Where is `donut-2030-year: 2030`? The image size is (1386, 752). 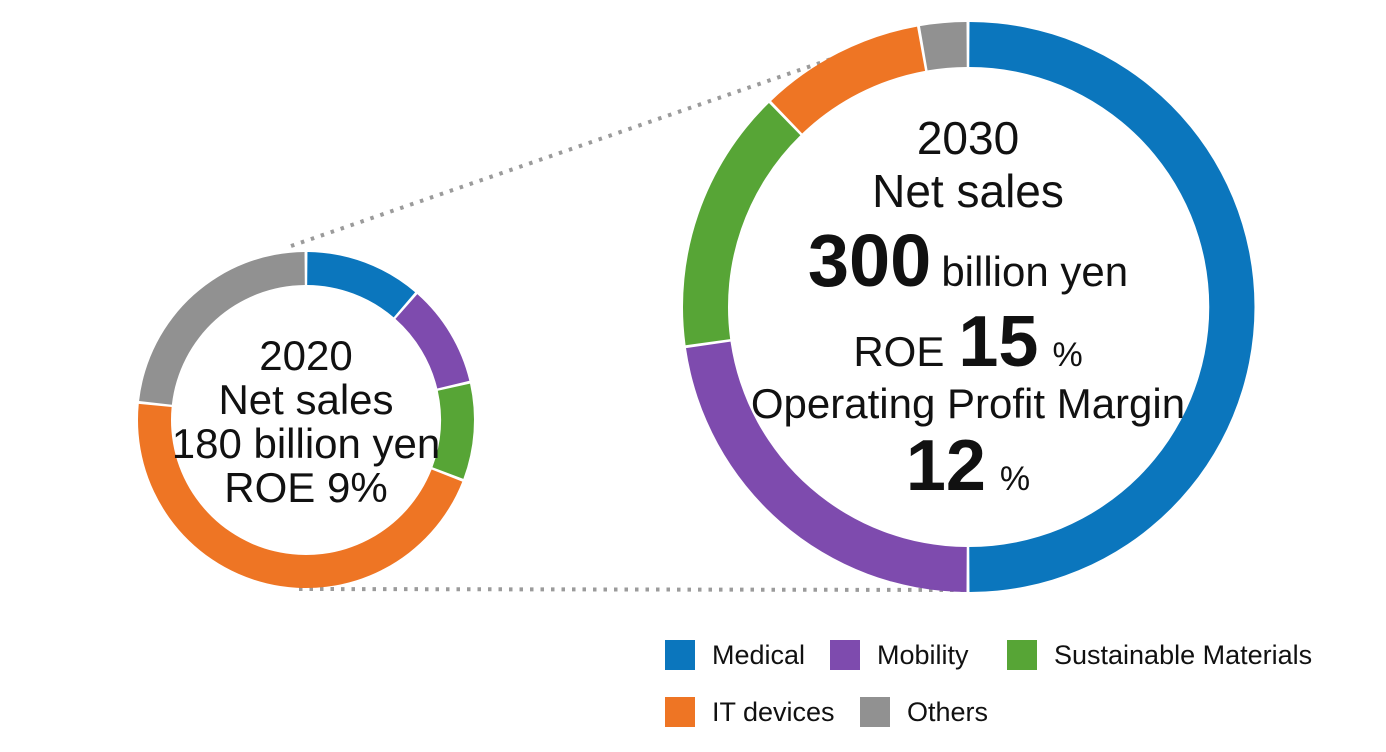
donut-2030-year: 2030 is located at coordinates (968, 138).